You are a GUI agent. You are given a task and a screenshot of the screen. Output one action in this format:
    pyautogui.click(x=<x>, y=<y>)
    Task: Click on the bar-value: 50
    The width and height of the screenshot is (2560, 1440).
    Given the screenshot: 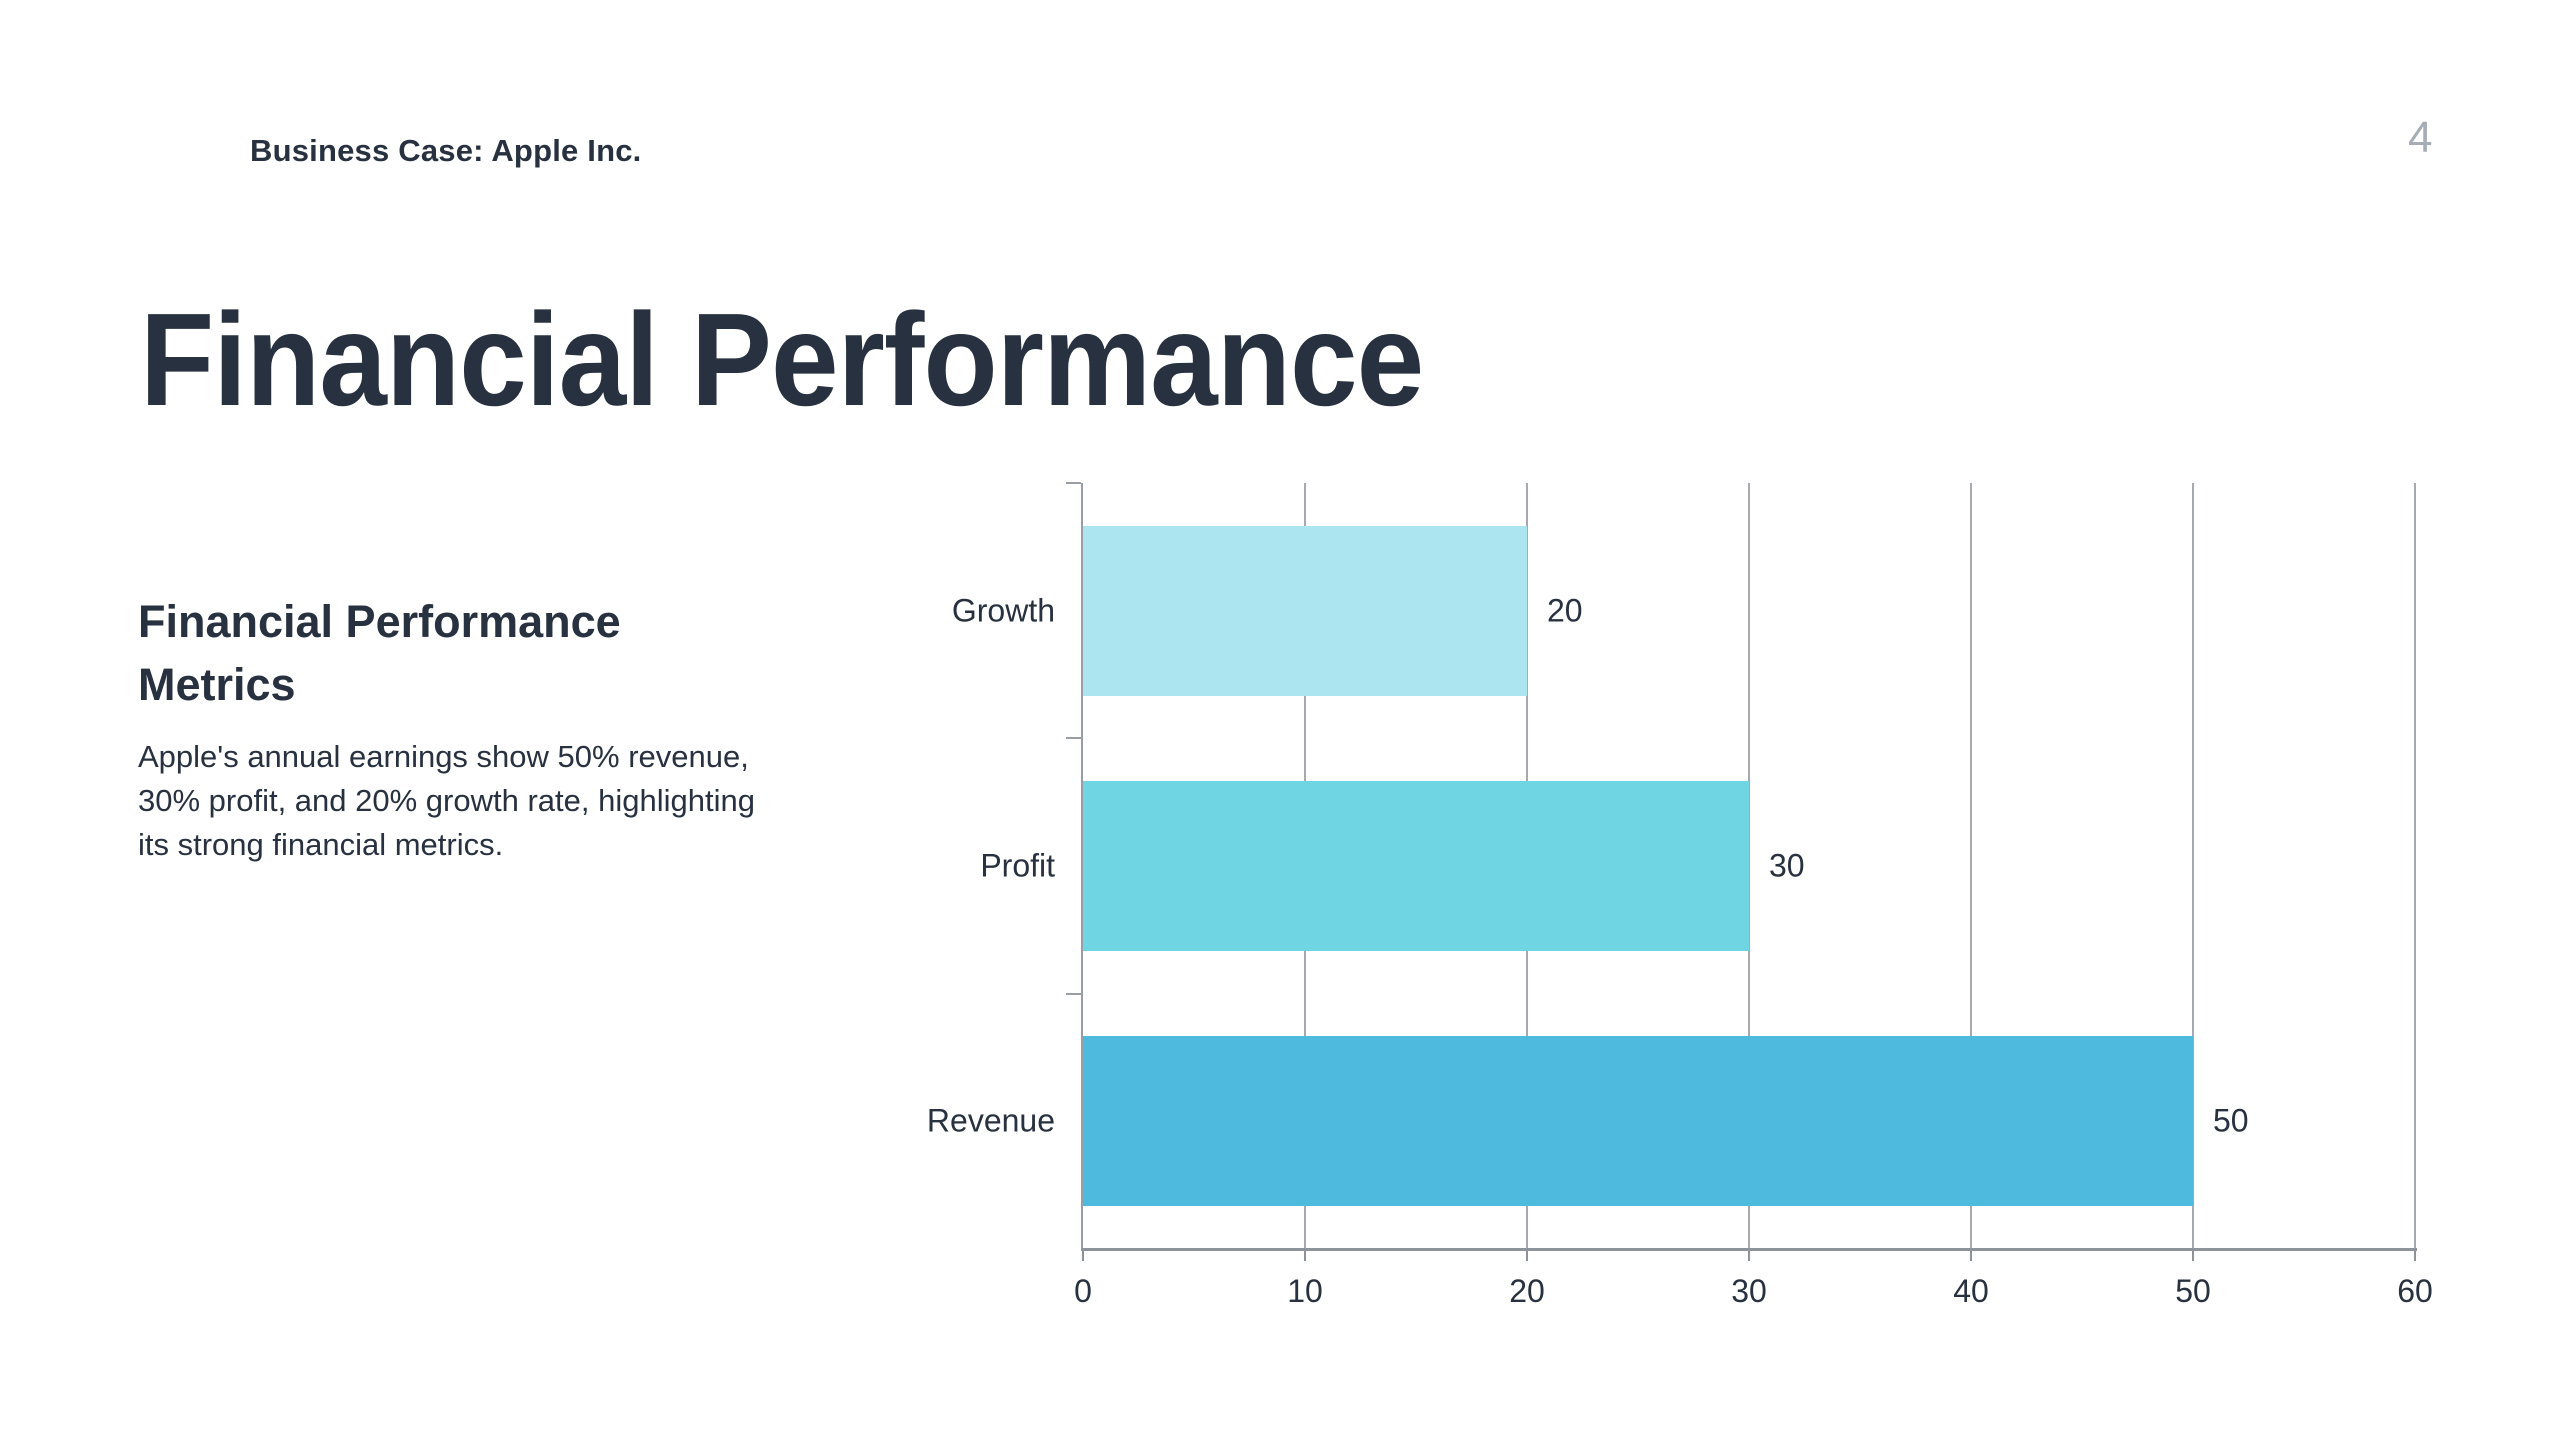 What is the action you would take?
    pyautogui.click(x=2231, y=1120)
    